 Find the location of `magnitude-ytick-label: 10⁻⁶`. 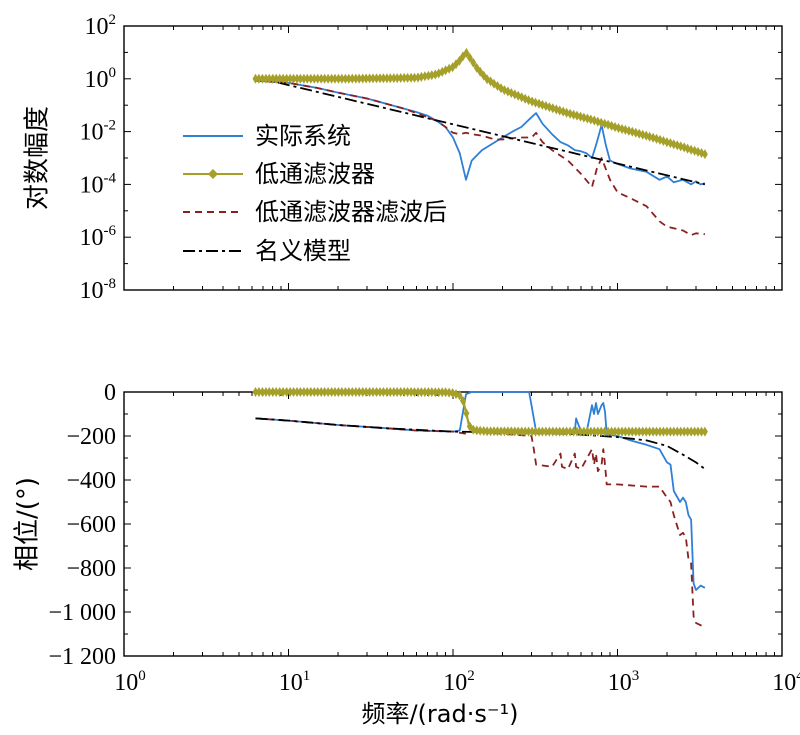

magnitude-ytick-label: 10⁻⁶ is located at coordinates (98, 237).